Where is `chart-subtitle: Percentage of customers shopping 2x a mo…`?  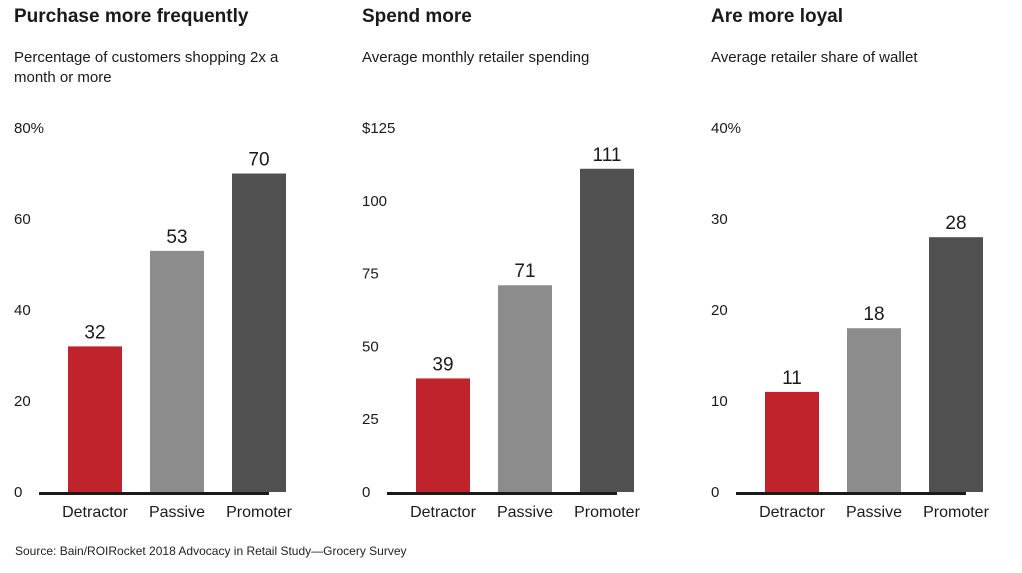 chart-subtitle: Percentage of customers shopping 2x a mo… is located at coordinates (146, 67).